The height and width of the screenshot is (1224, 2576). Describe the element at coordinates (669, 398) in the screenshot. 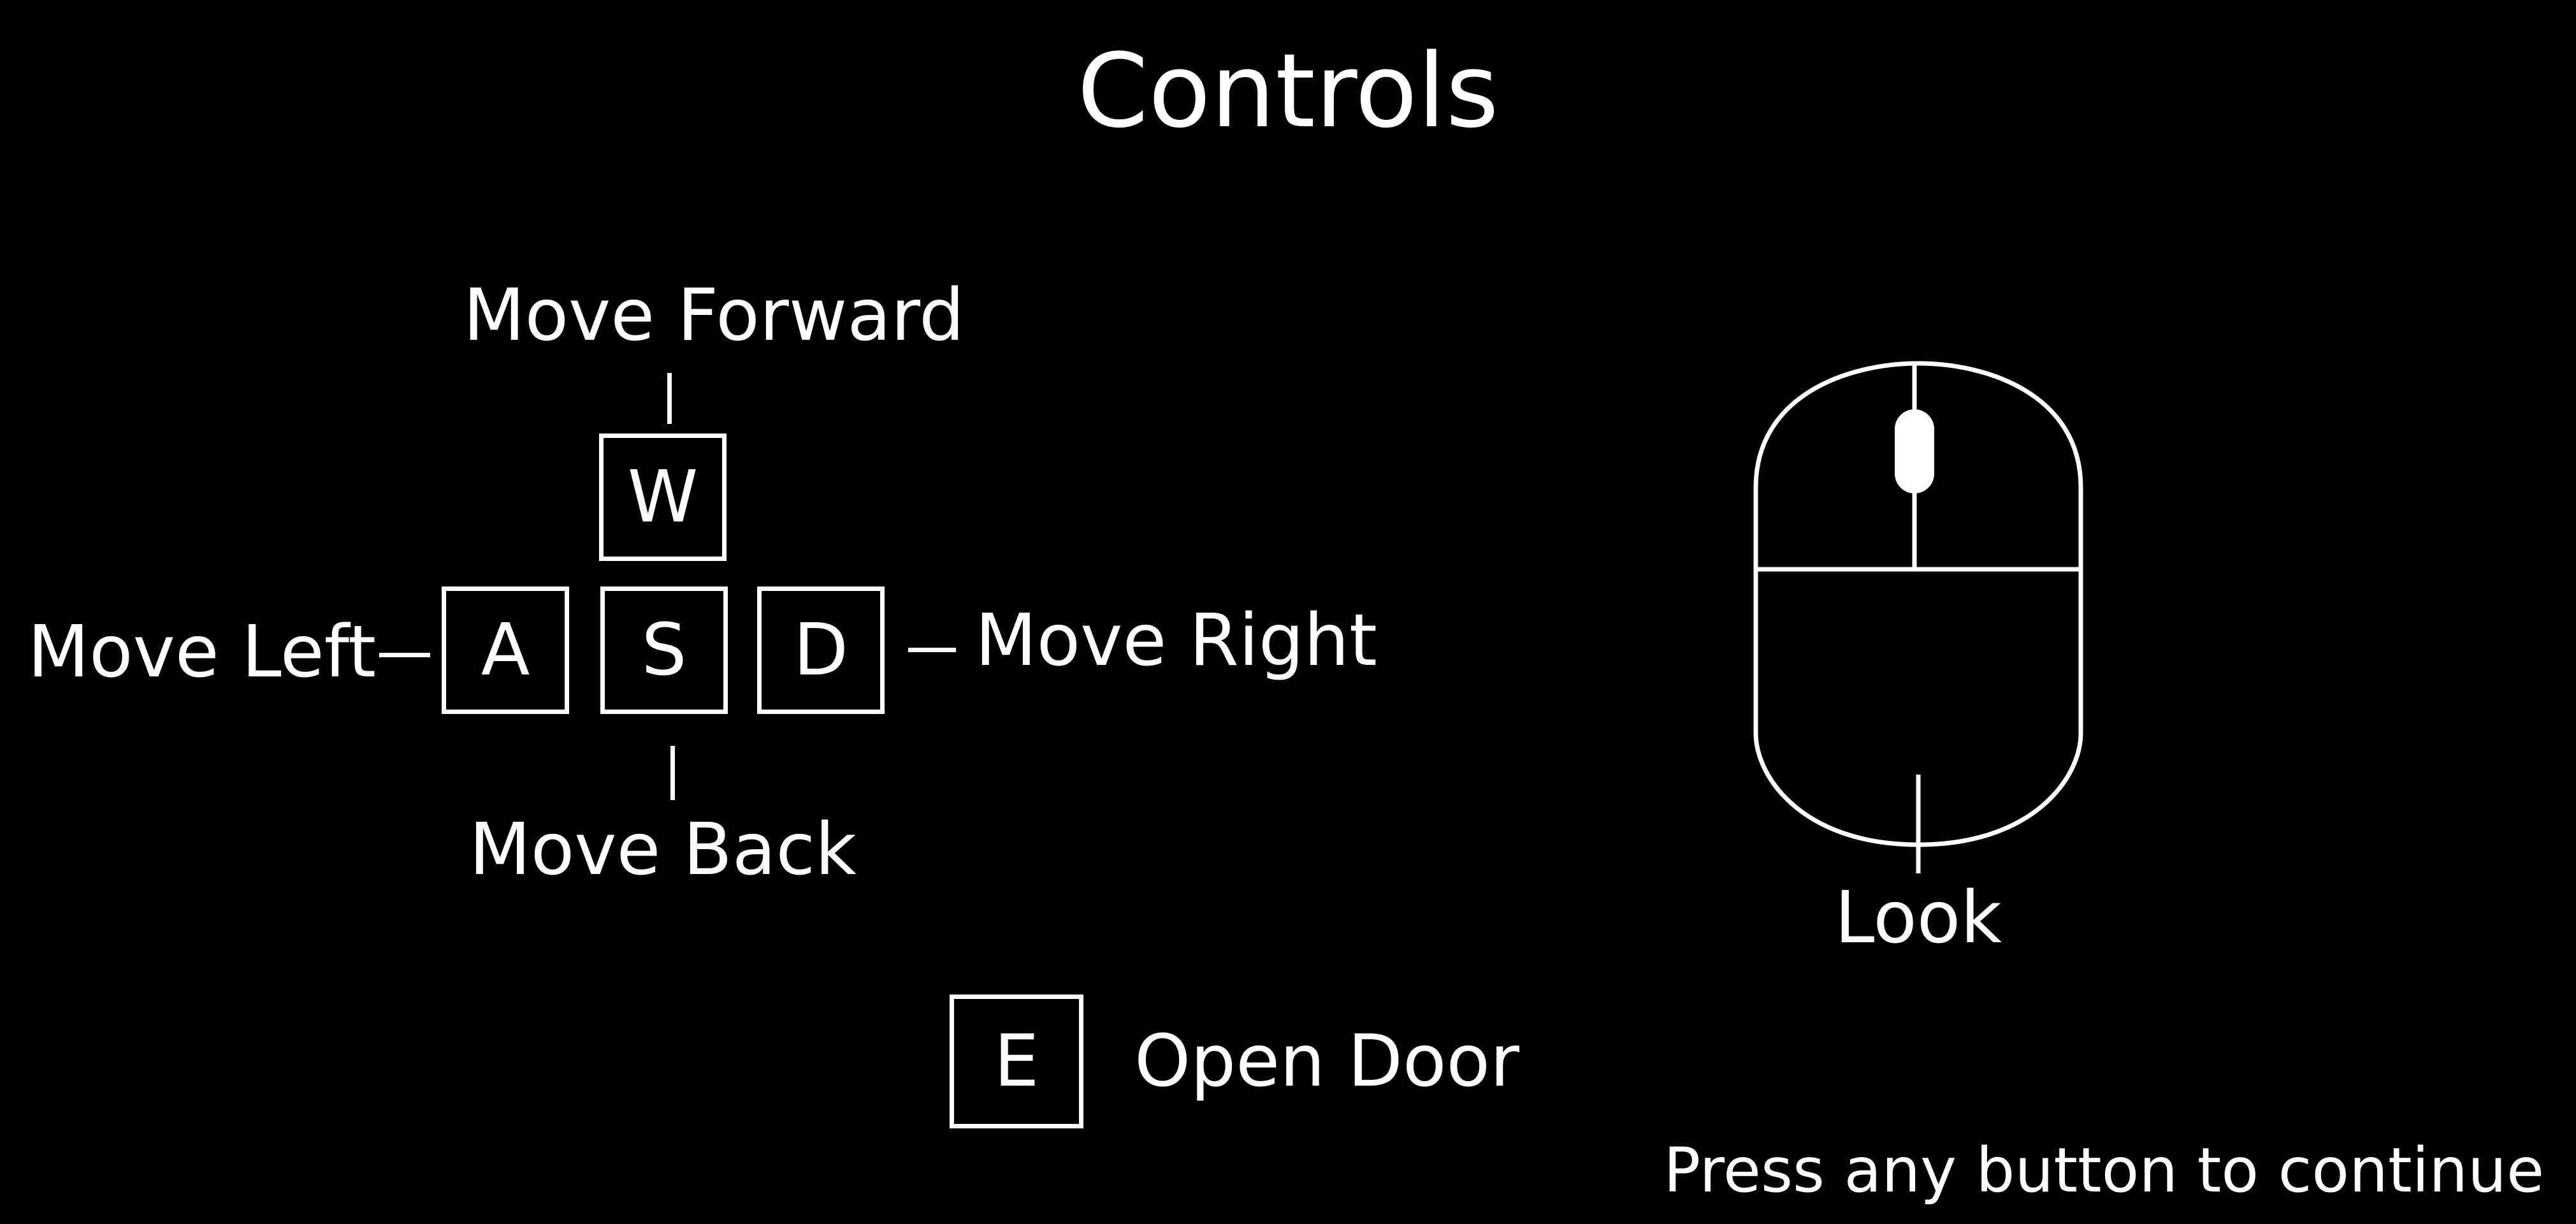

I see `move-forward-connector` at that location.